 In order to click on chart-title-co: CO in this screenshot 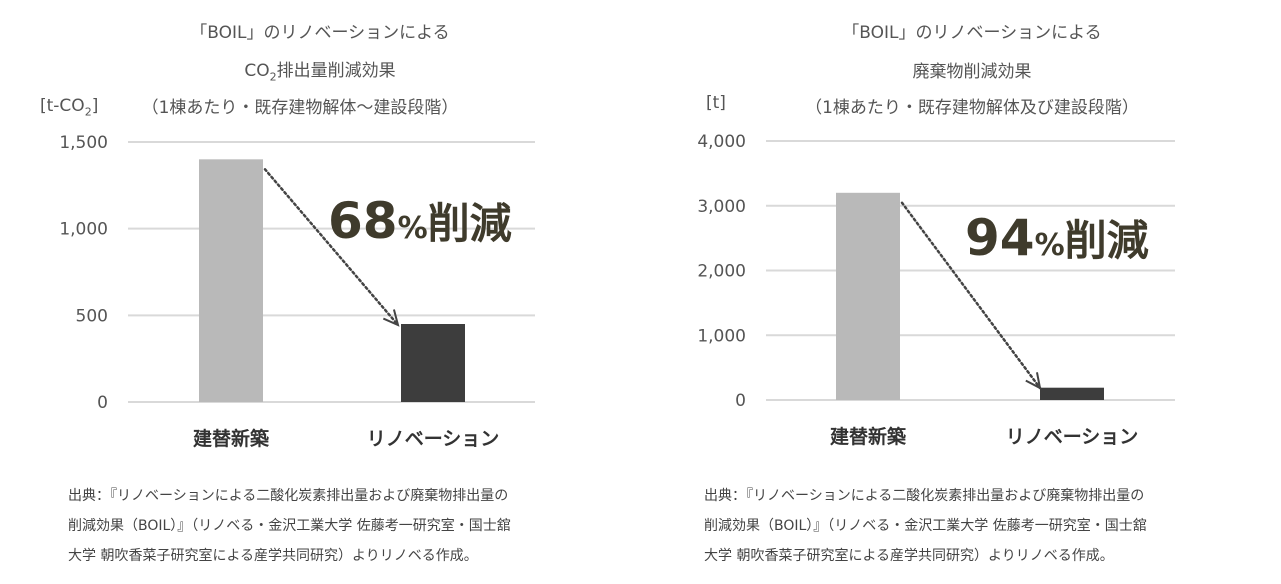, I will do `click(257, 71)`.